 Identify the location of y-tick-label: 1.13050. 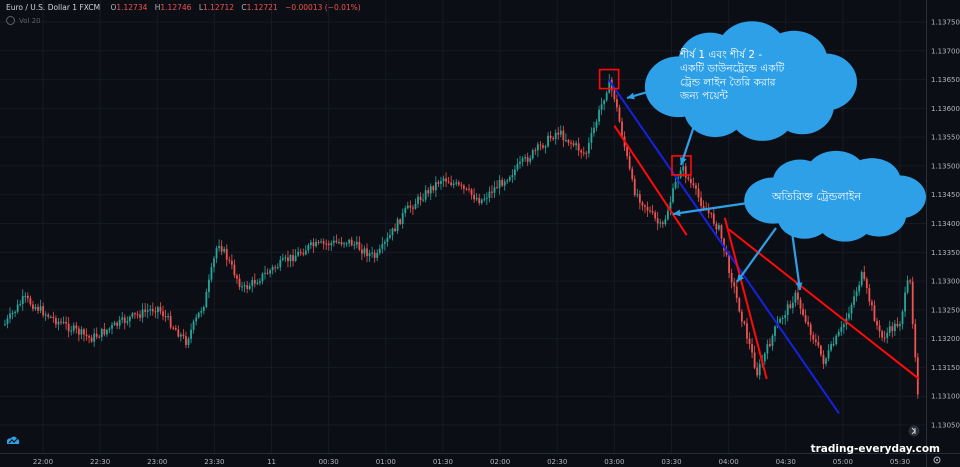
(945, 426).